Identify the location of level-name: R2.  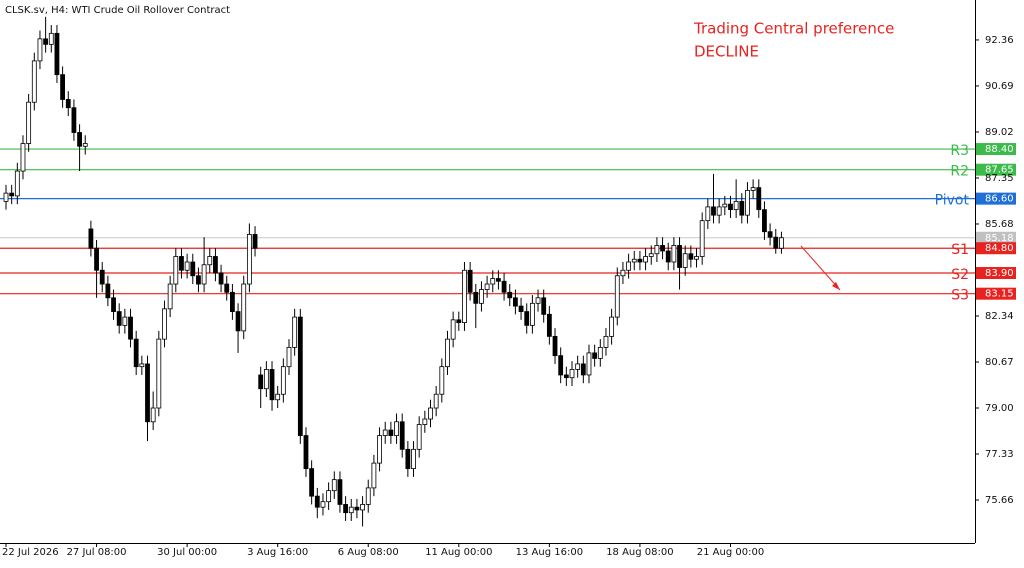
(959, 172).